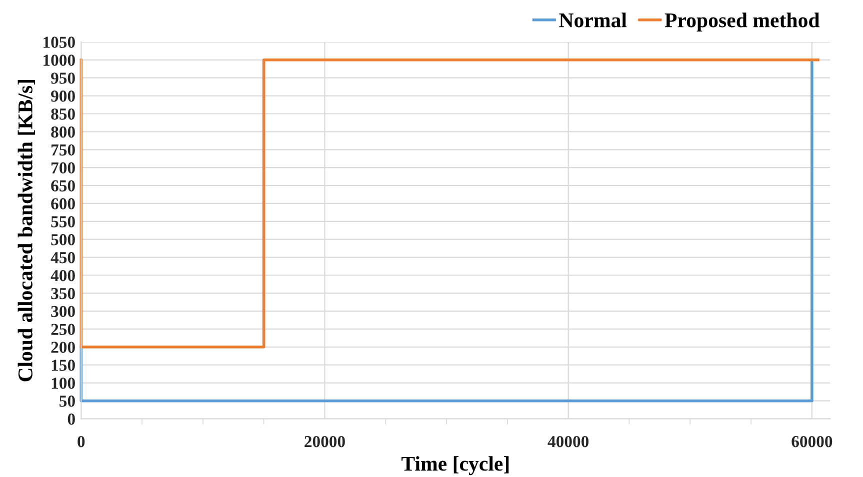  I want to click on y-tick-label: 950, so click(63, 78).